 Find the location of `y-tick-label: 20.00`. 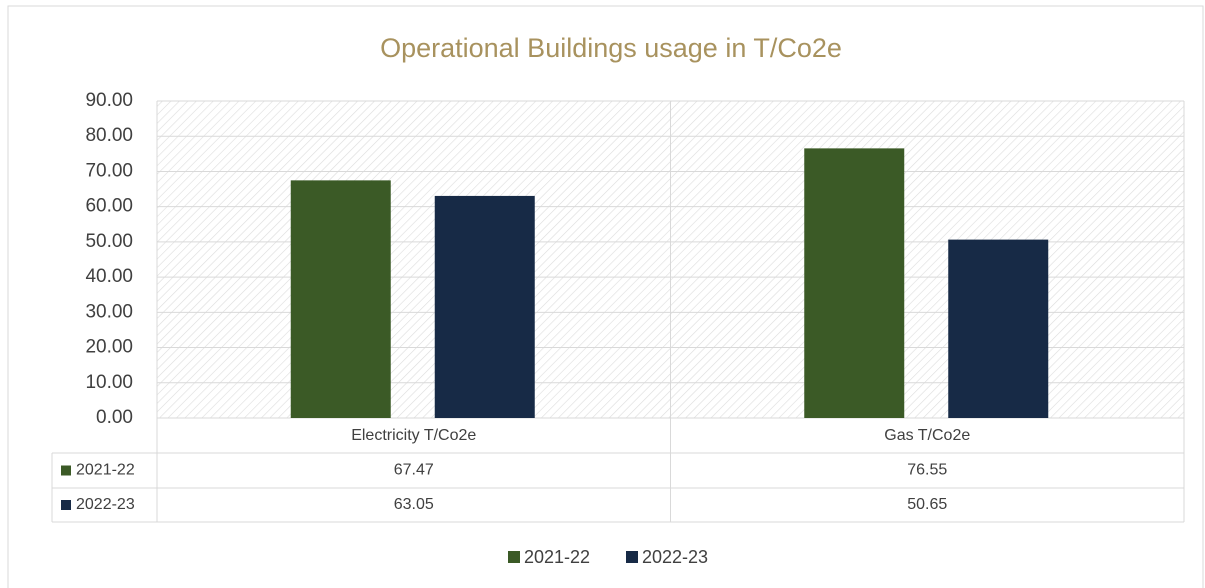

y-tick-label: 20.00 is located at coordinates (109, 347).